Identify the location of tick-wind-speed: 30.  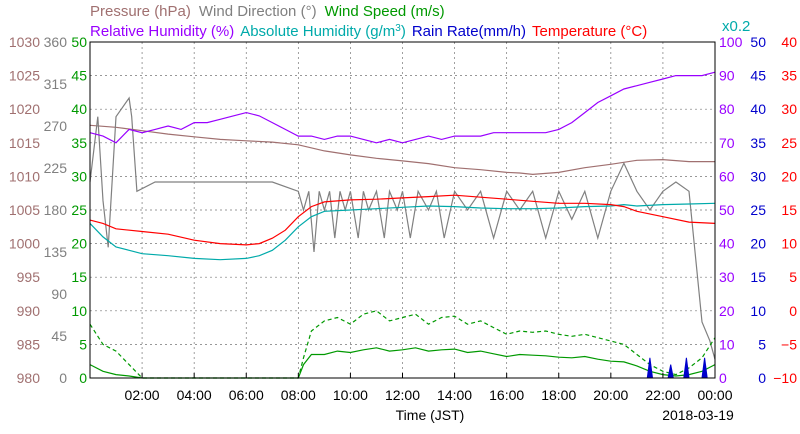
(79, 176).